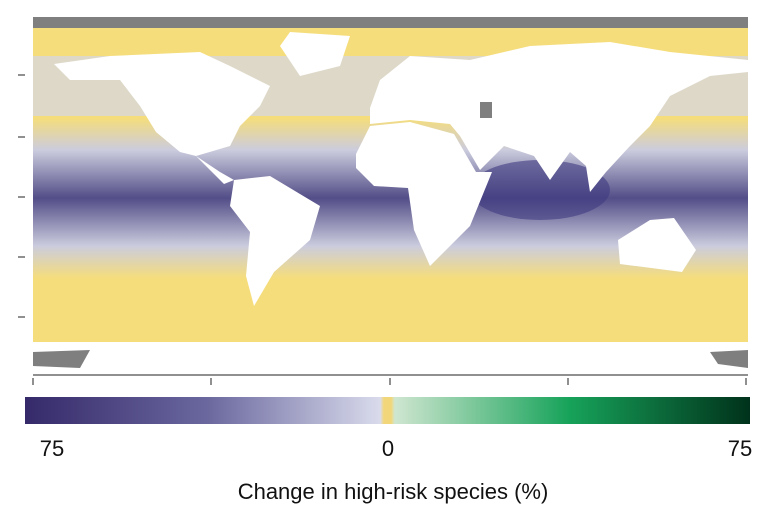 The image size is (768, 525). What do you see at coordinates (275, 241) in the screenshot?
I see `south-america` at bounding box center [275, 241].